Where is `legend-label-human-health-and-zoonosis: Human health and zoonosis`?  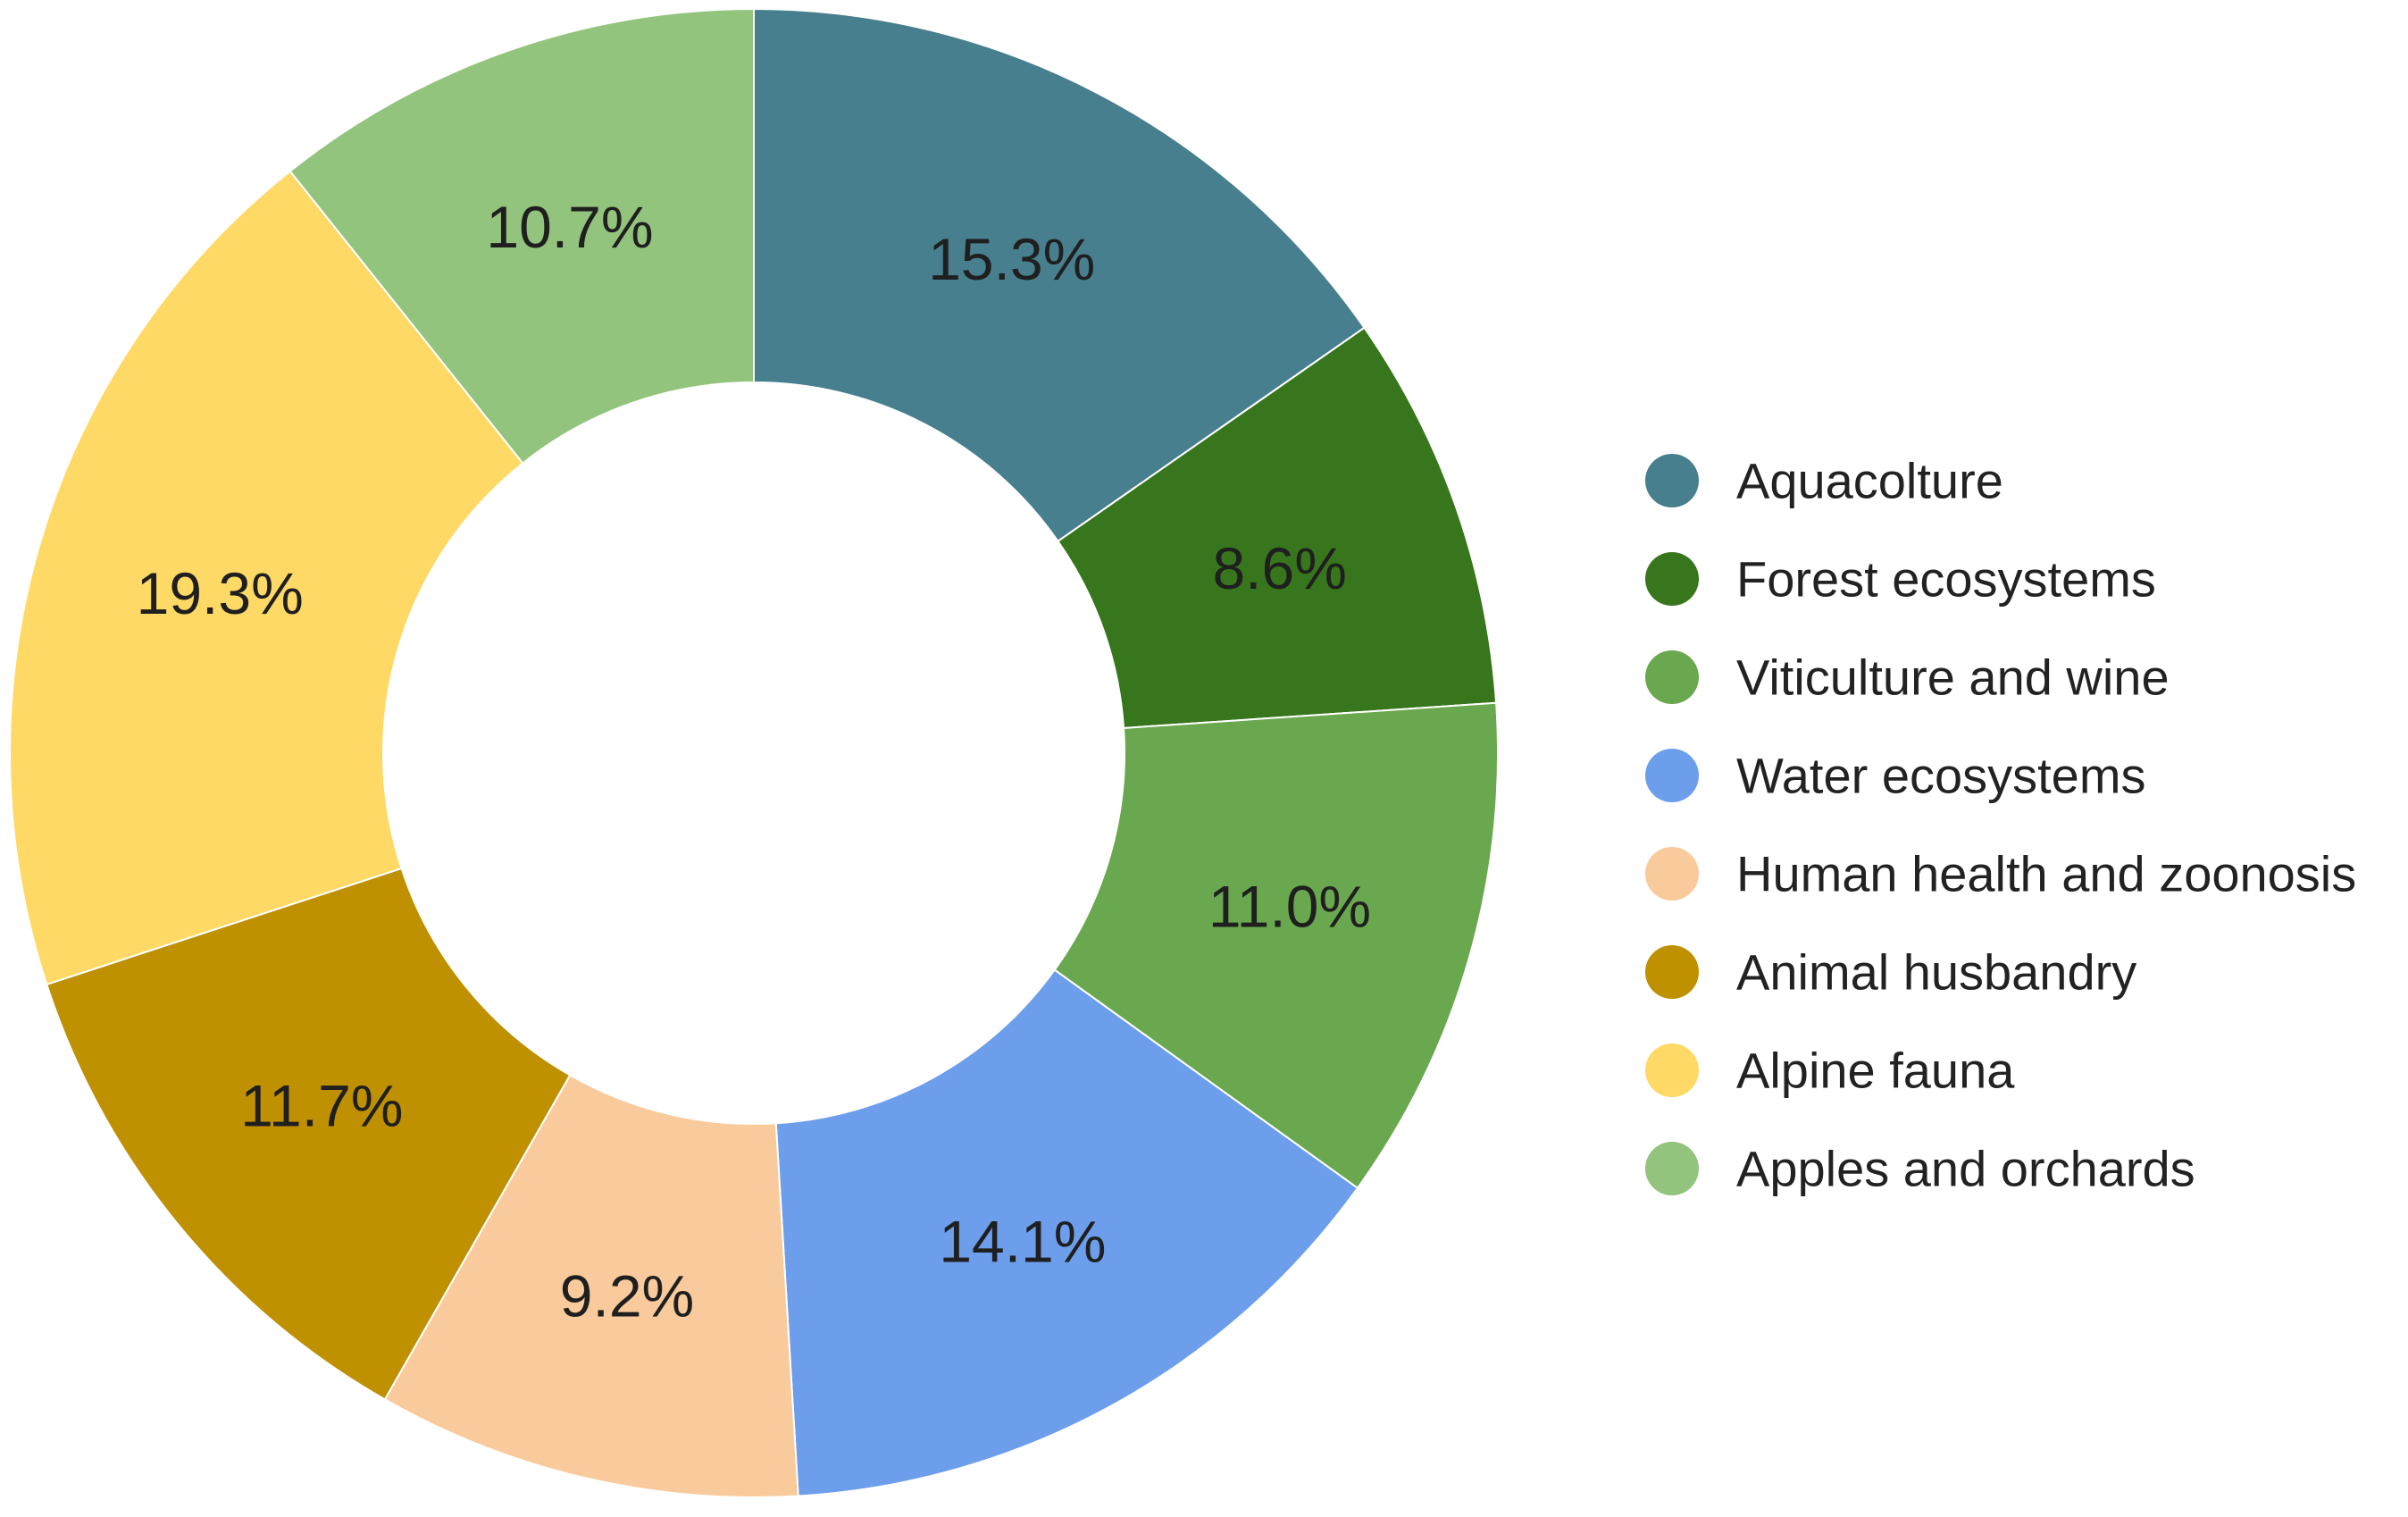
legend-label-human-health-and-zoonosis: Human health and zoonosis is located at coordinates (2046, 874).